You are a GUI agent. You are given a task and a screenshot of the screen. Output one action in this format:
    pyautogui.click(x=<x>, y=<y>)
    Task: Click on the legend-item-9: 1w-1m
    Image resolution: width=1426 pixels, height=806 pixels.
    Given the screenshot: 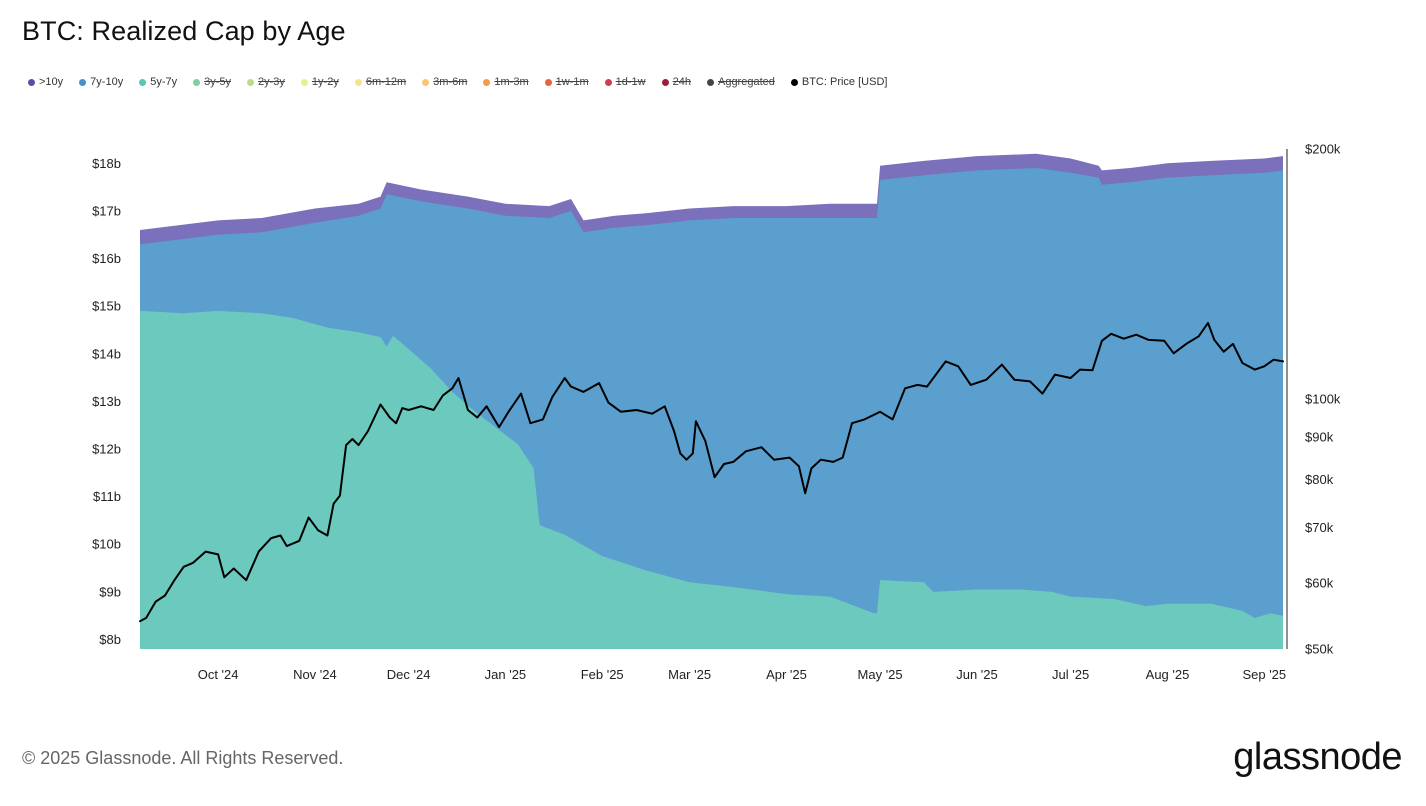 What is the action you would take?
    pyautogui.click(x=566, y=82)
    